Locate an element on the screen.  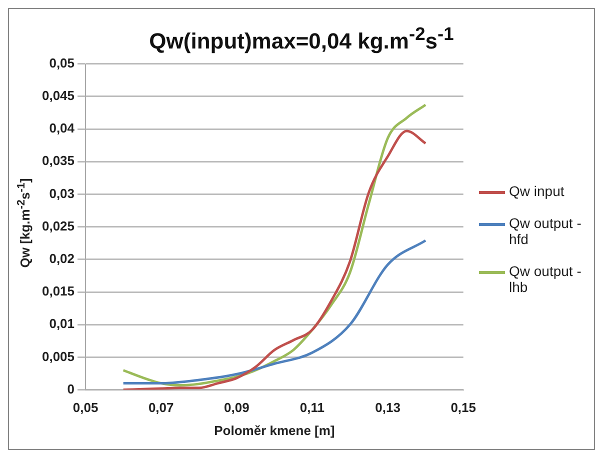
chart-title: Qw(input)max=0,04 kg.m$^{-2}$s$^{-1}$ is located at coordinates (301, 38).